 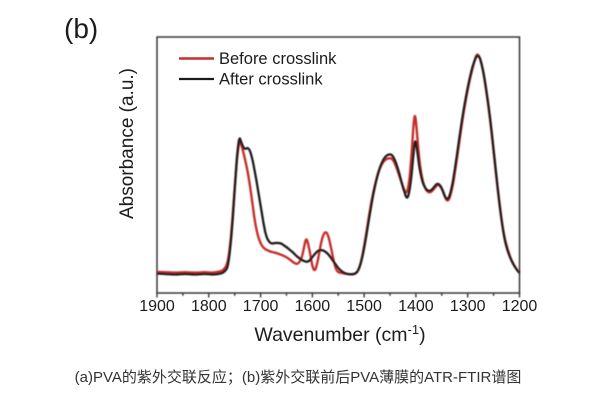 What do you see at coordinates (278, 59) in the screenshot?
I see `svg-text: Before crosslink` at bounding box center [278, 59].